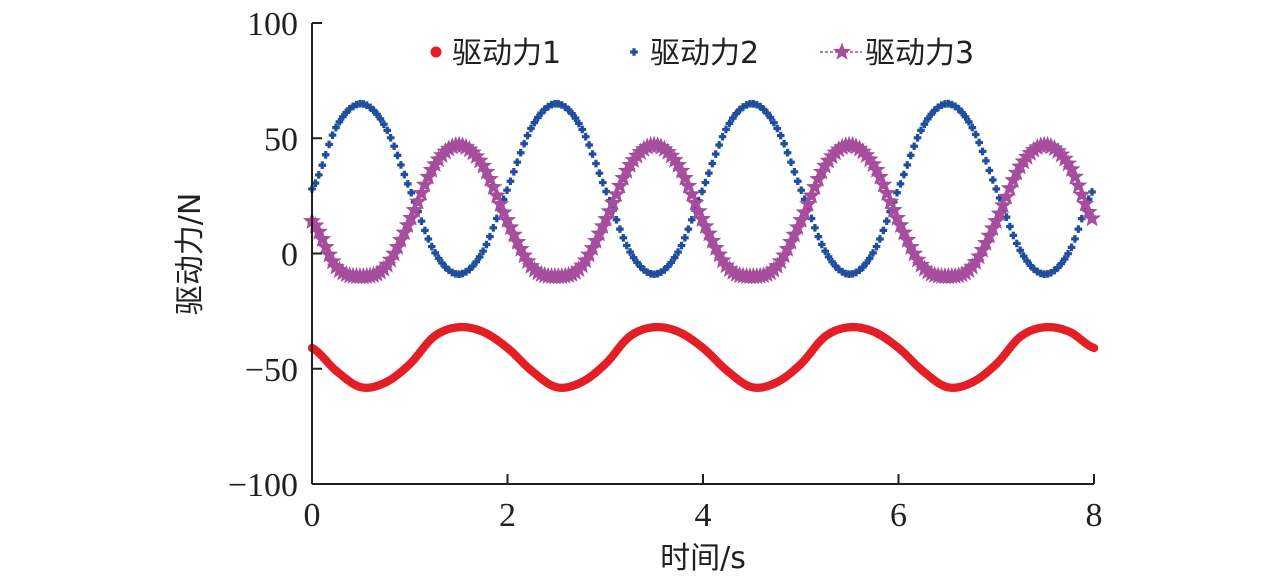 This screenshot has width=1276, height=583. I want to click on y-tick-label: 50, so click(281, 139).